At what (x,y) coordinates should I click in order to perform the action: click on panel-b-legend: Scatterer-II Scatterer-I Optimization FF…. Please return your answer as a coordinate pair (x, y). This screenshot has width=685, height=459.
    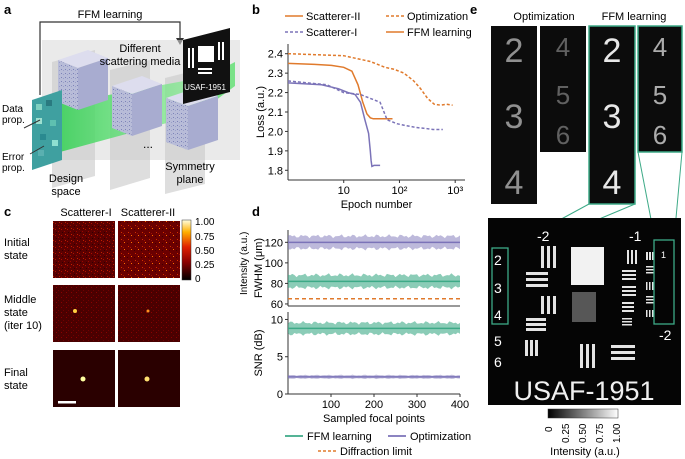
    Looking at the image, I should click on (378, 25).